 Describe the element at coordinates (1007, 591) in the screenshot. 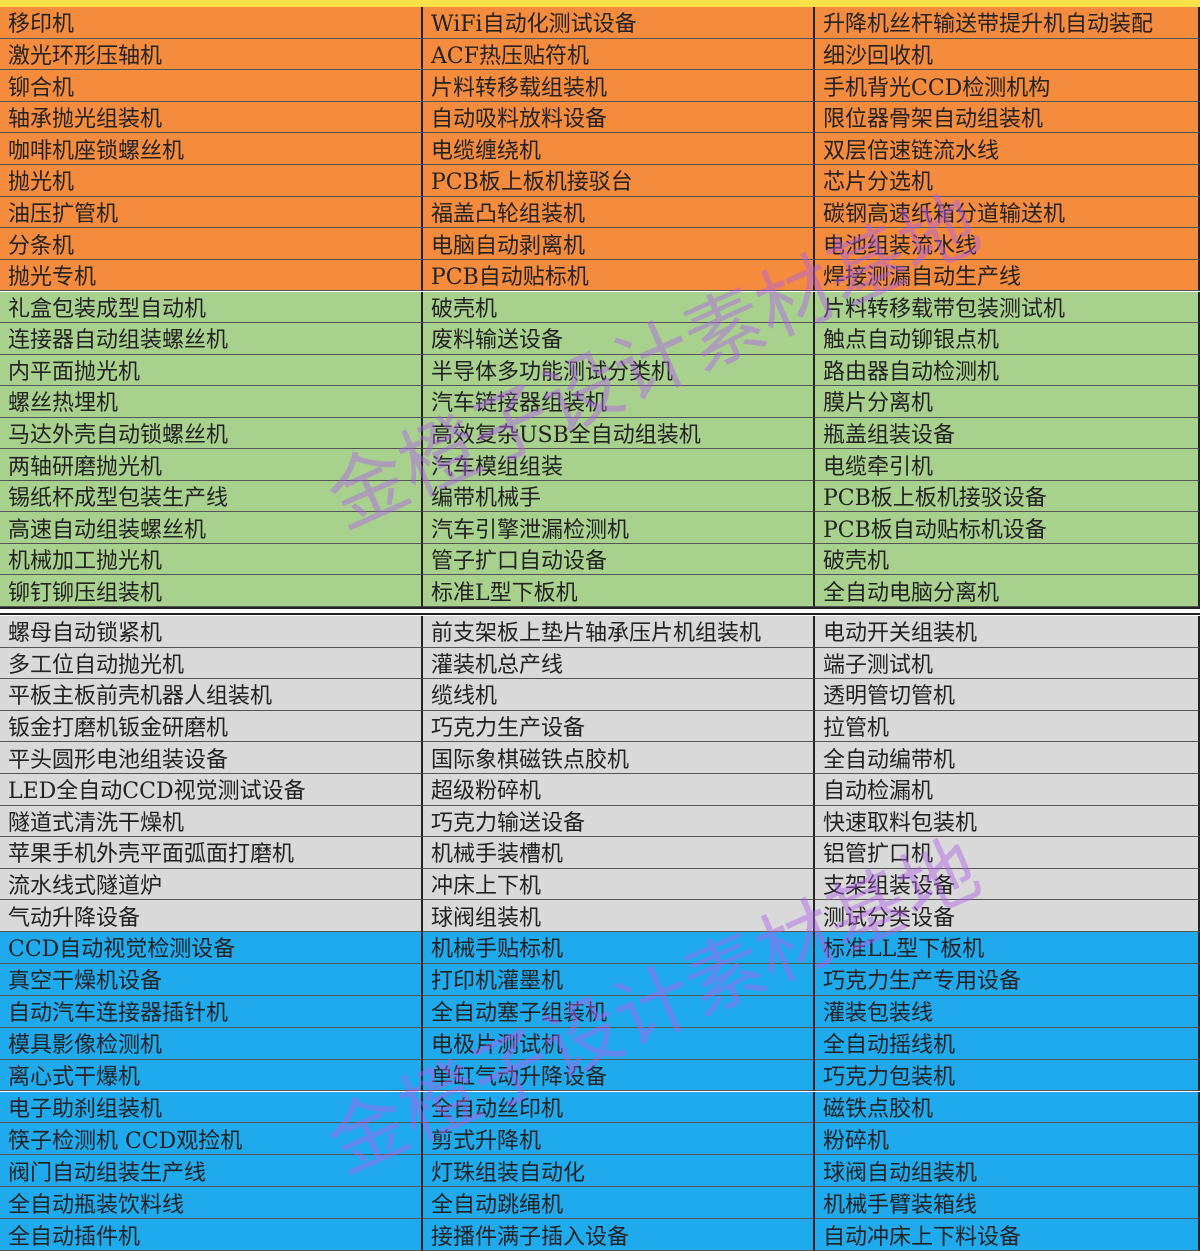

I see `table-cell: 全自动电脑分离机` at that location.